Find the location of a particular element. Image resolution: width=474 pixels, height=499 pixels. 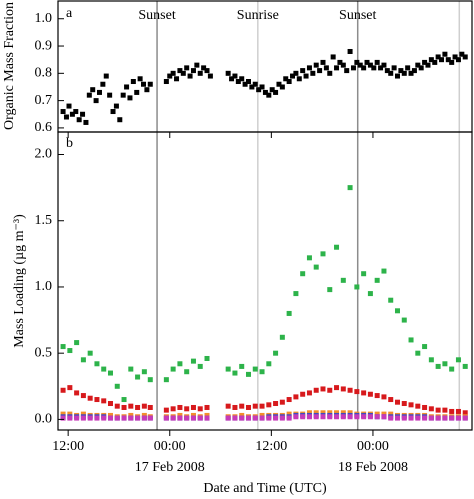

date-label: 18 Feb 2008 is located at coordinates (373, 467).